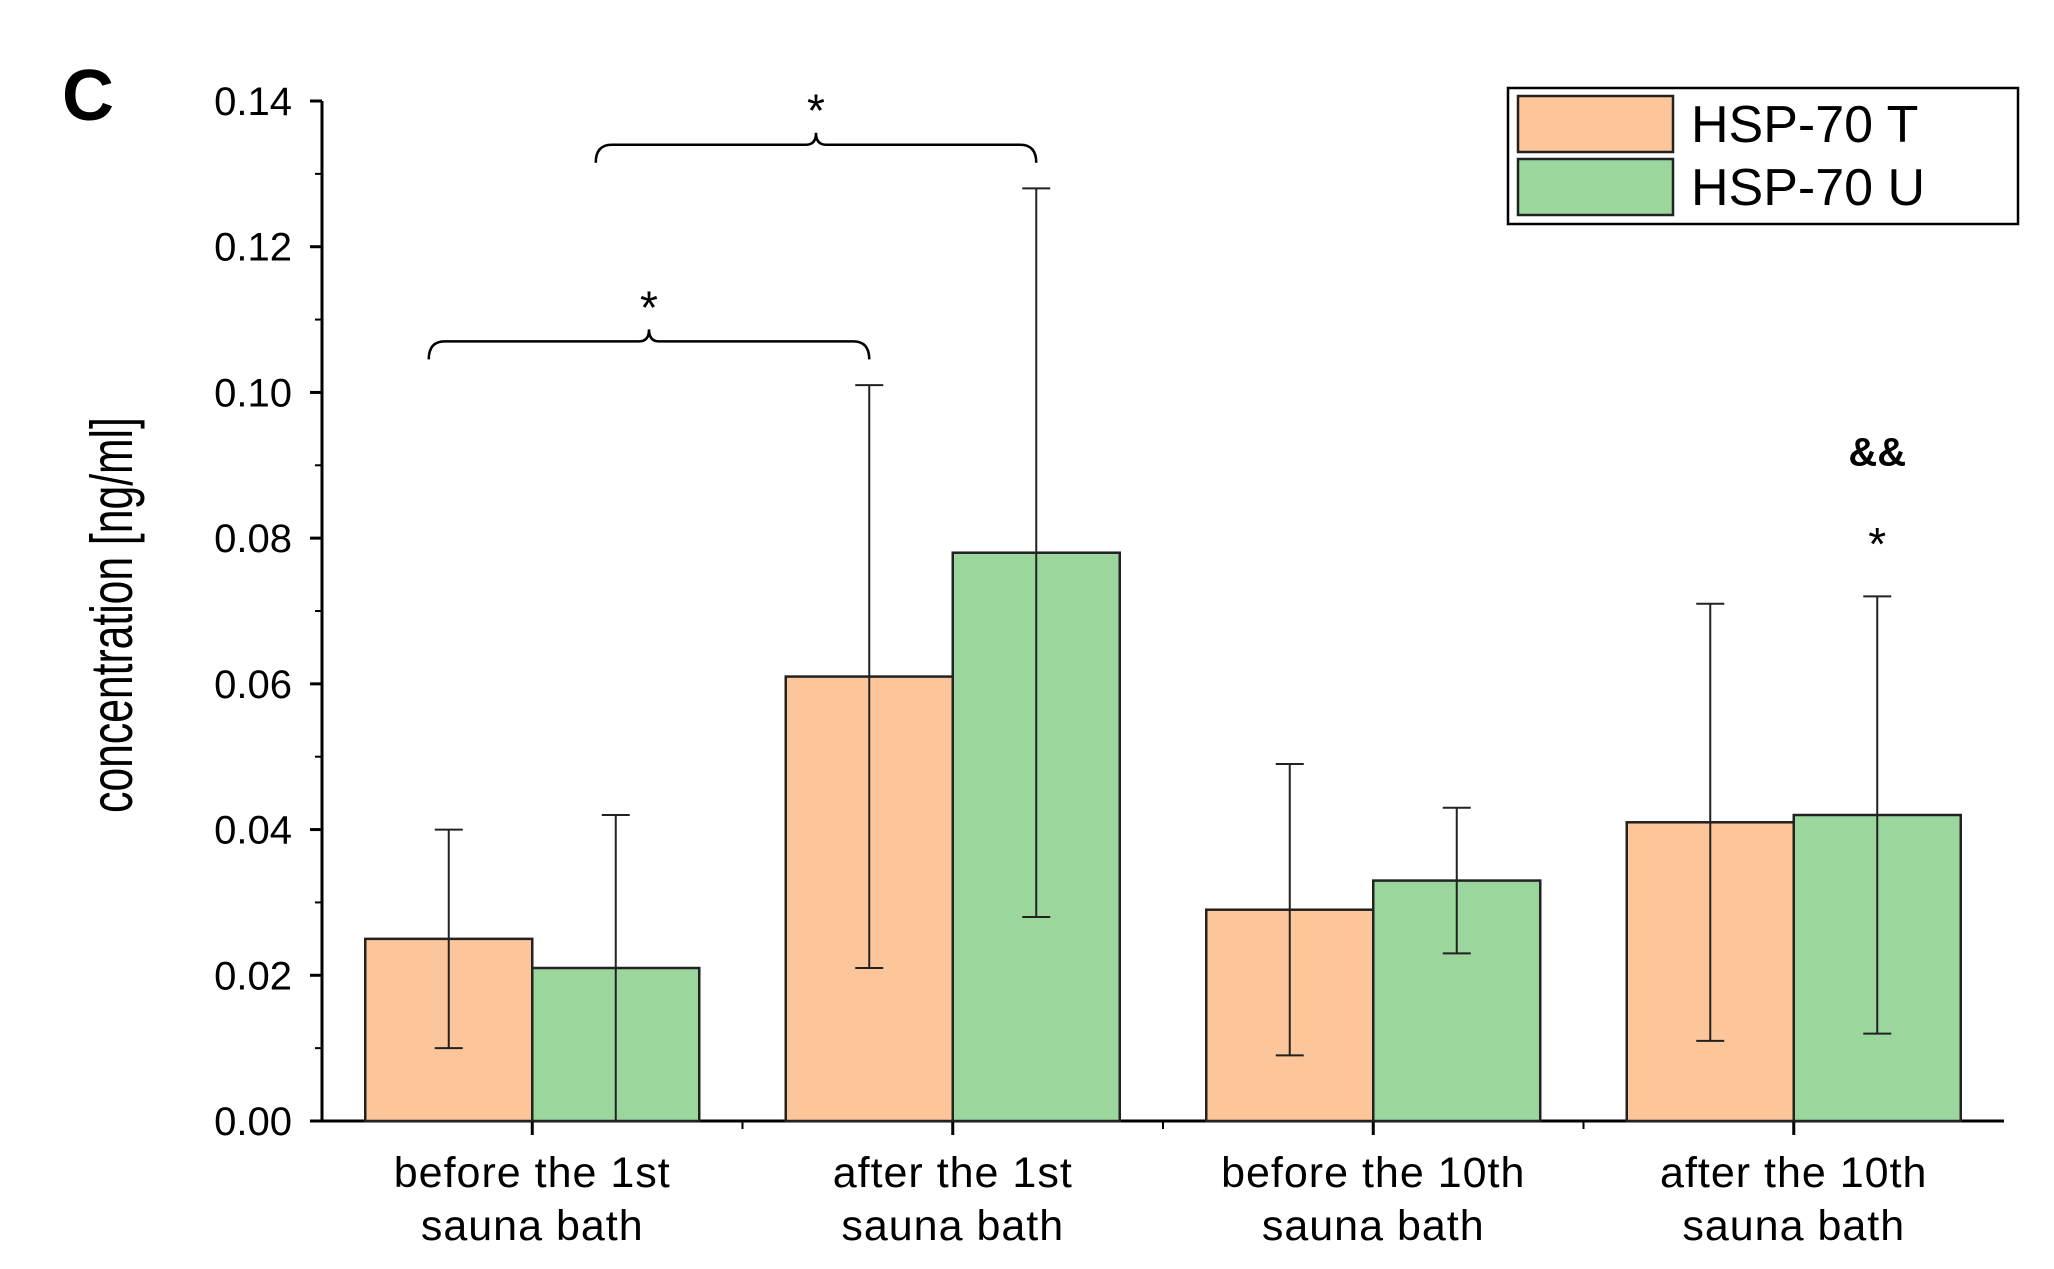 This screenshot has width=2054, height=1269. What do you see at coordinates (253, 1122) in the screenshot?
I see `y-tick-label: 0.00` at bounding box center [253, 1122].